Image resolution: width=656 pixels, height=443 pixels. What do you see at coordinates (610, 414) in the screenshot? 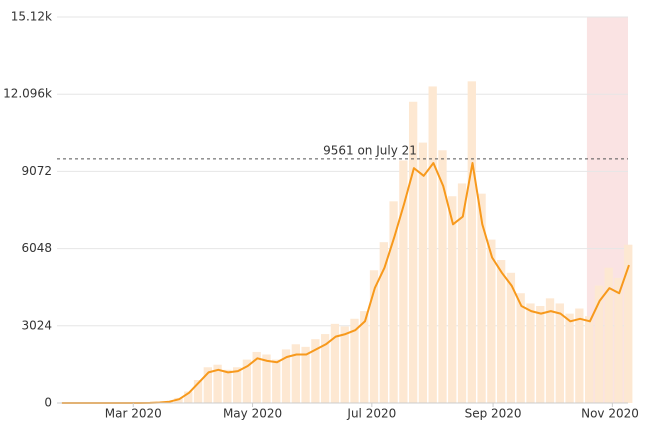
I see `x-tick-label: Nov 2020` at bounding box center [610, 414].